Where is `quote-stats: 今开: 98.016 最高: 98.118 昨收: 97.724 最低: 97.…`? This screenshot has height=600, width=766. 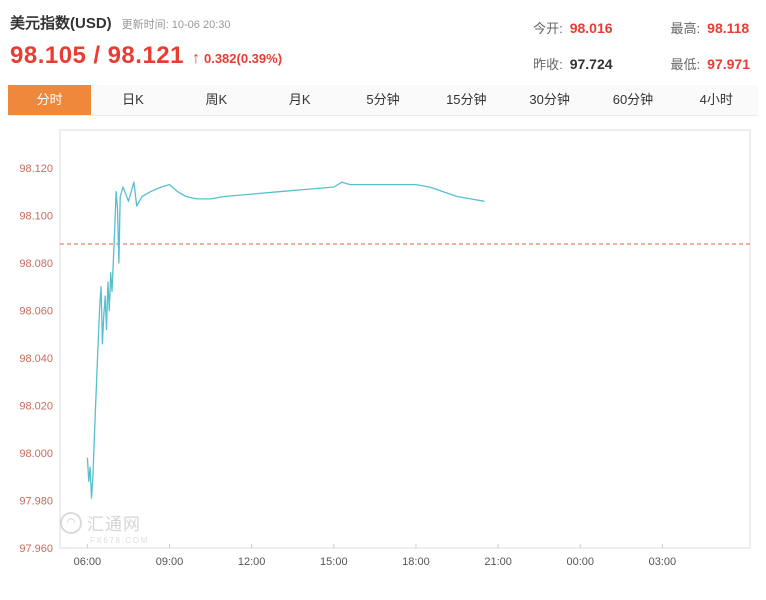
quote-stats: 今开: 98.016 最高: 98.118 昨收: 97.724 最低: 97.… is located at coordinates (641, 42).